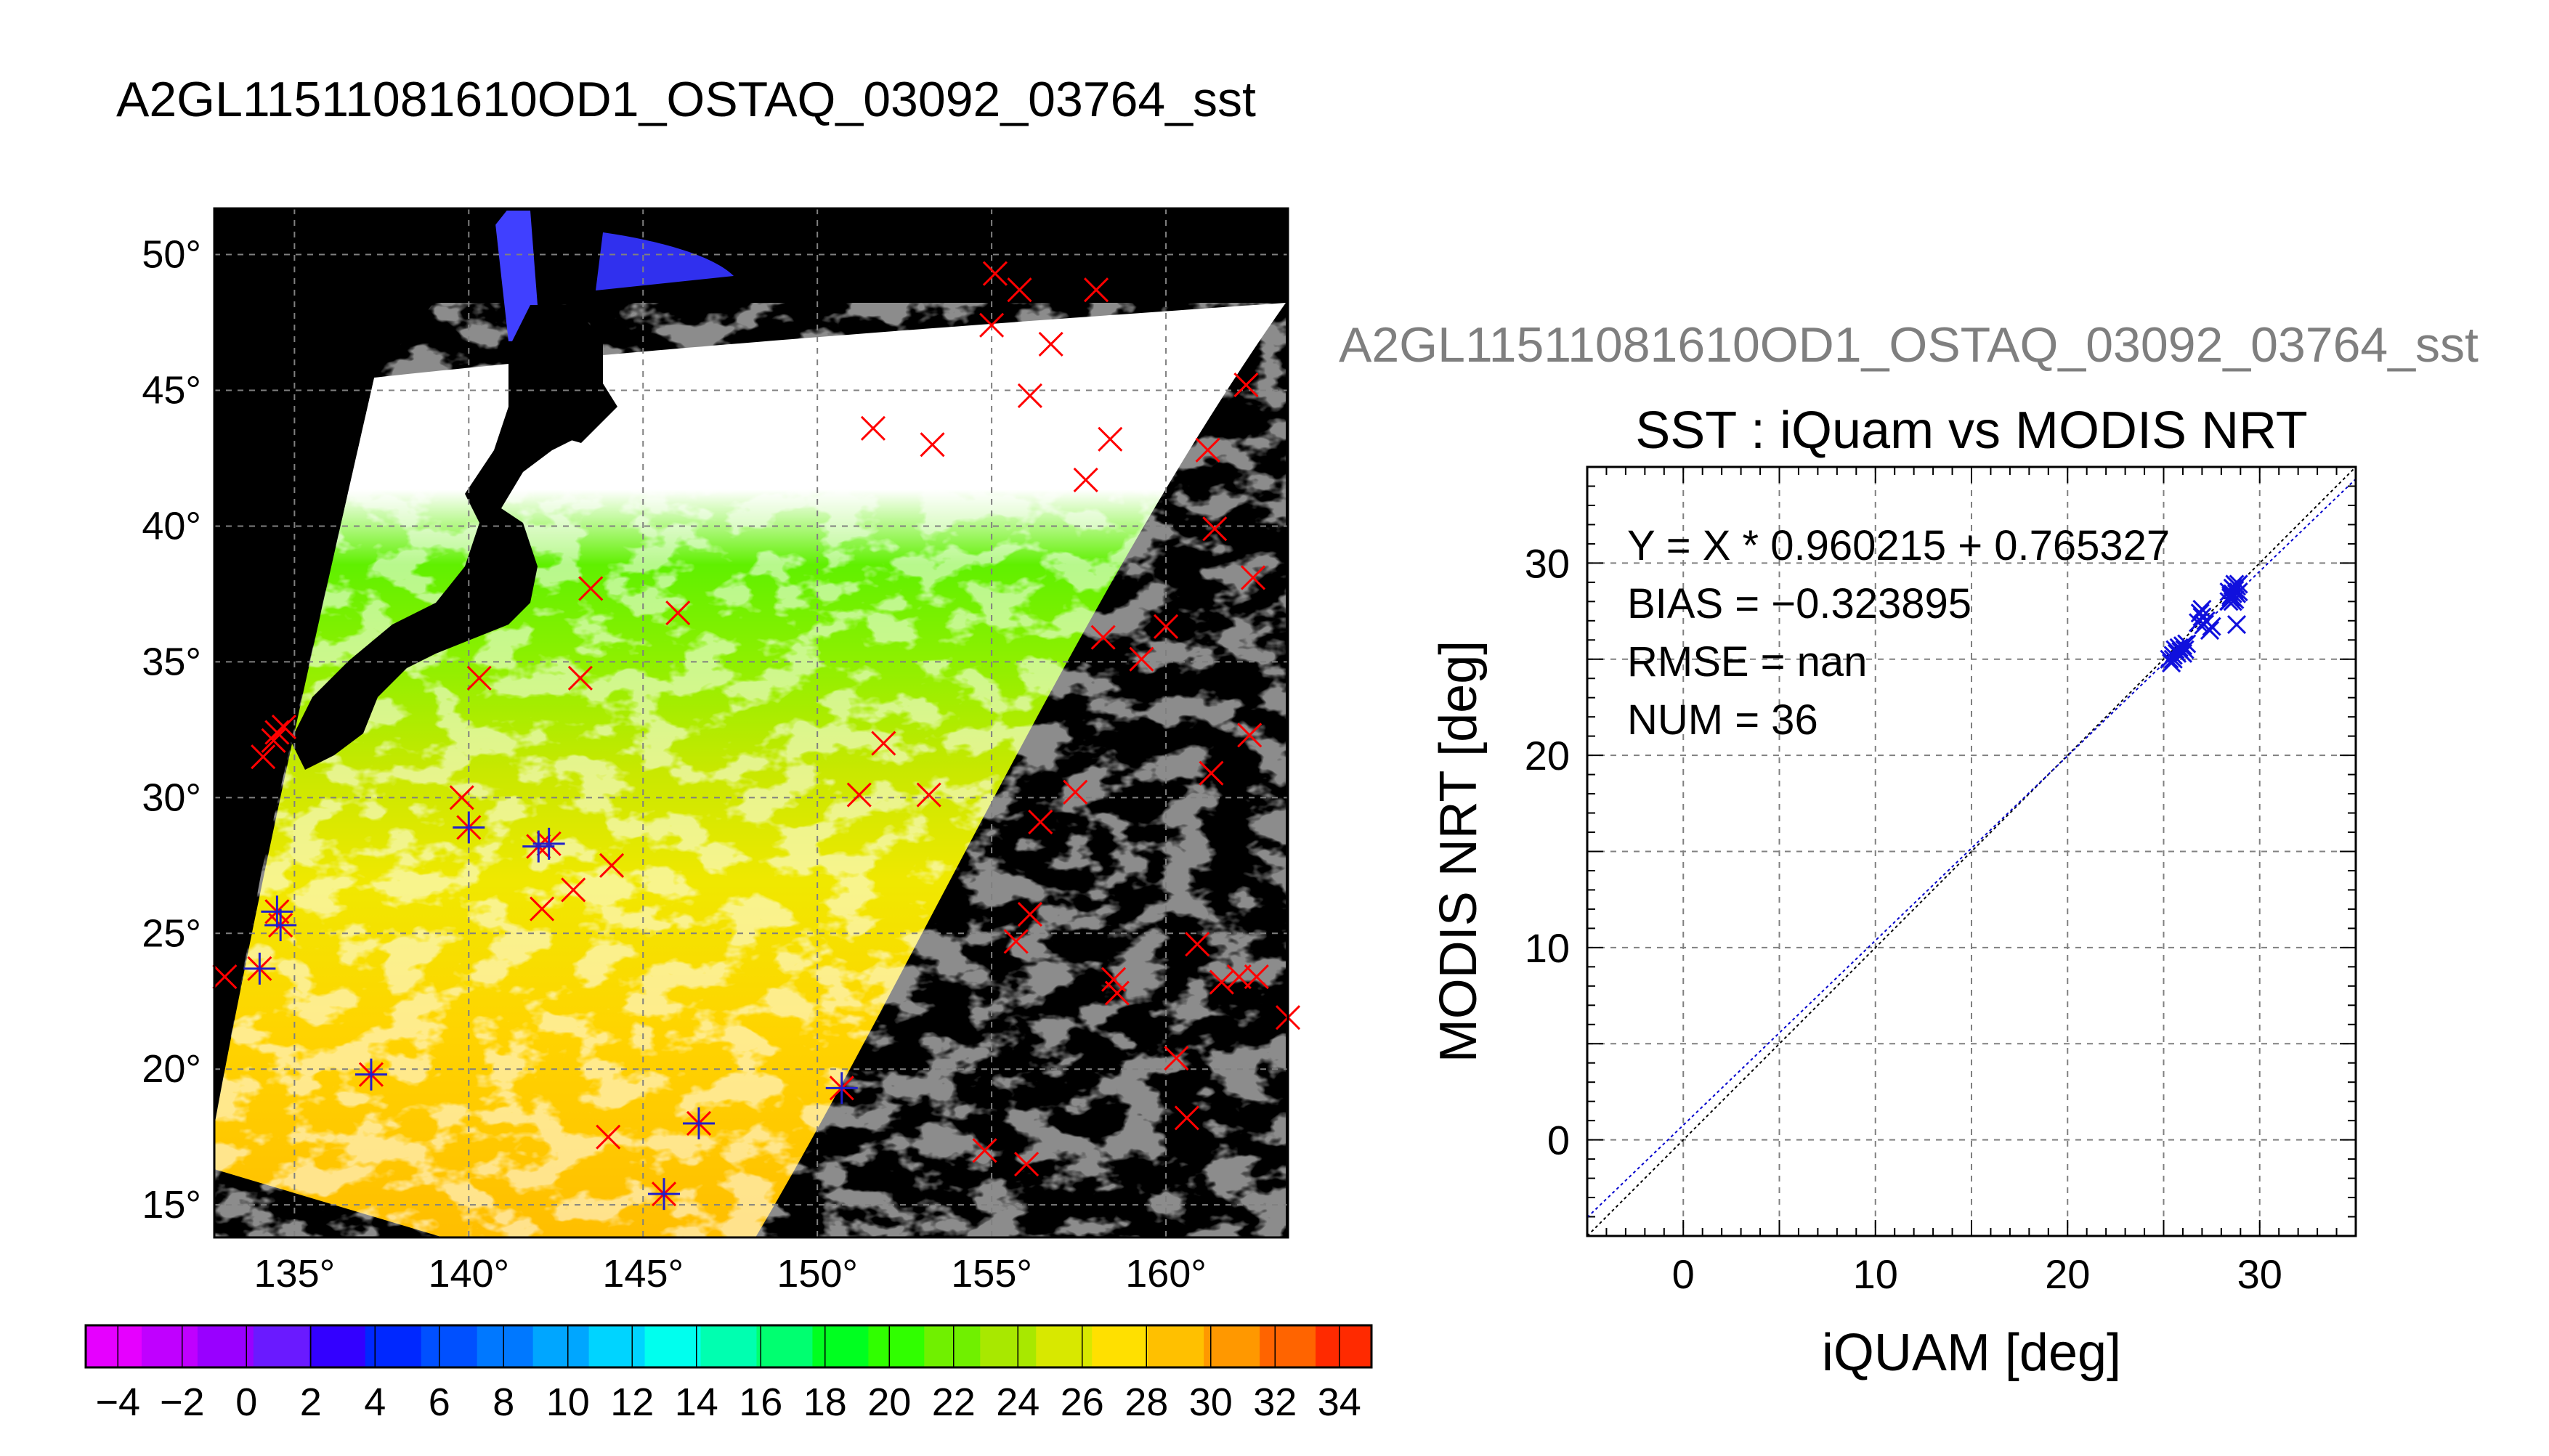  What do you see at coordinates (172, 390) in the screenshot?
I see `map-lat-tick-label: 45°` at bounding box center [172, 390].